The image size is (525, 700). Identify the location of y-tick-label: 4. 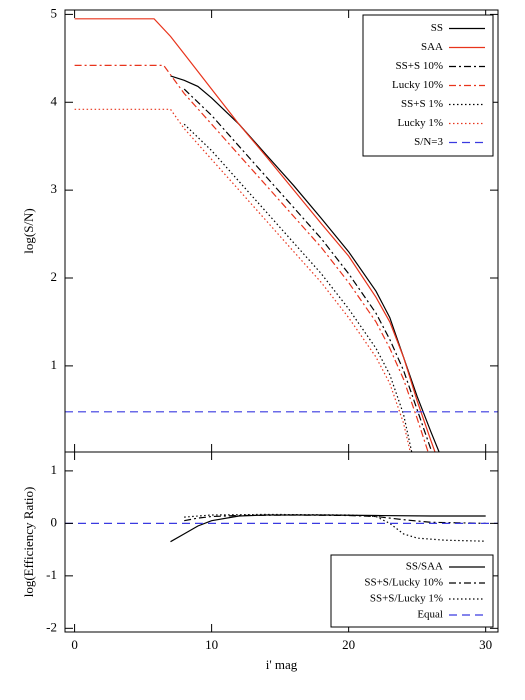
(54, 100).